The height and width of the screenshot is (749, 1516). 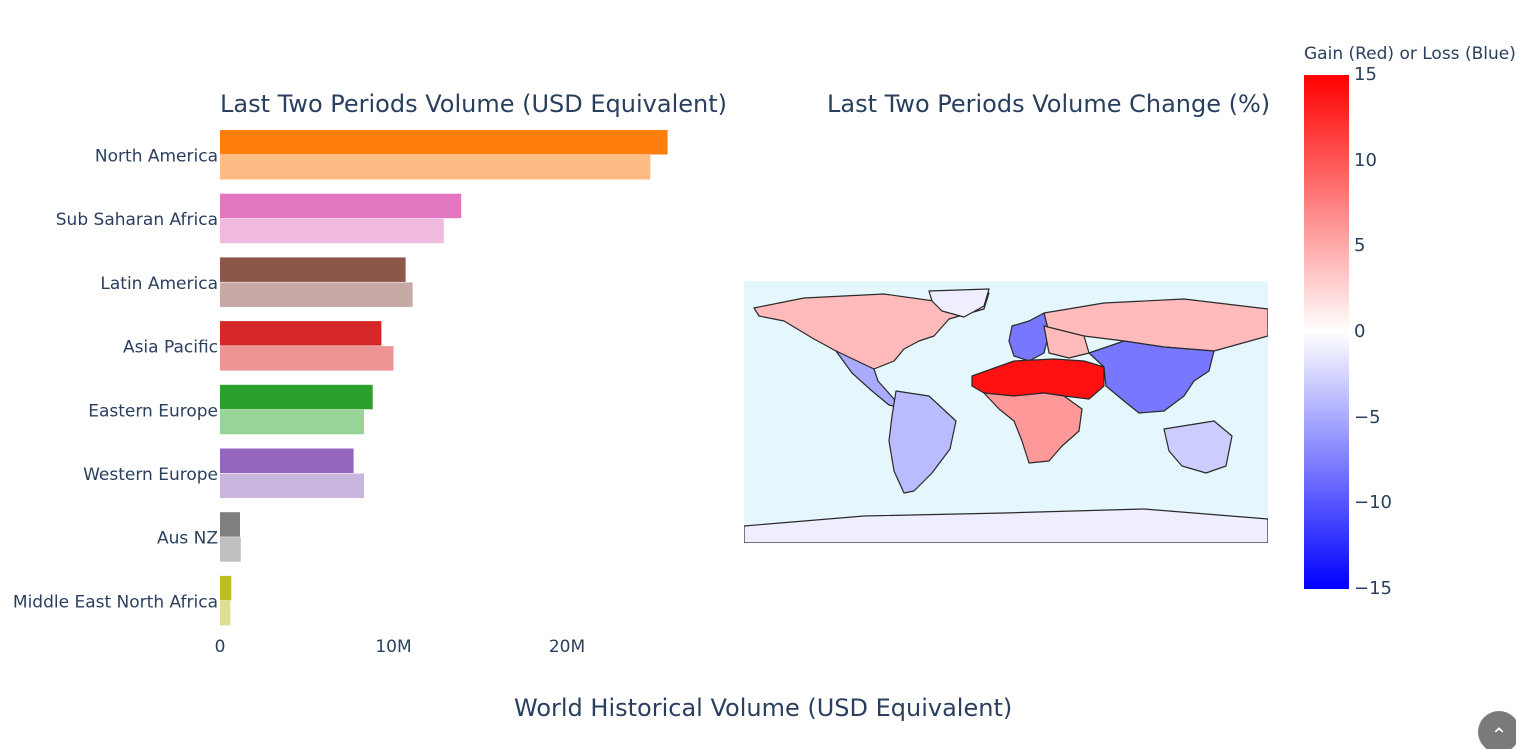 What do you see at coordinates (473, 104) in the screenshot?
I see `bar-chart-title: Last Two Periods Volume (USD Equivalent)` at bounding box center [473, 104].